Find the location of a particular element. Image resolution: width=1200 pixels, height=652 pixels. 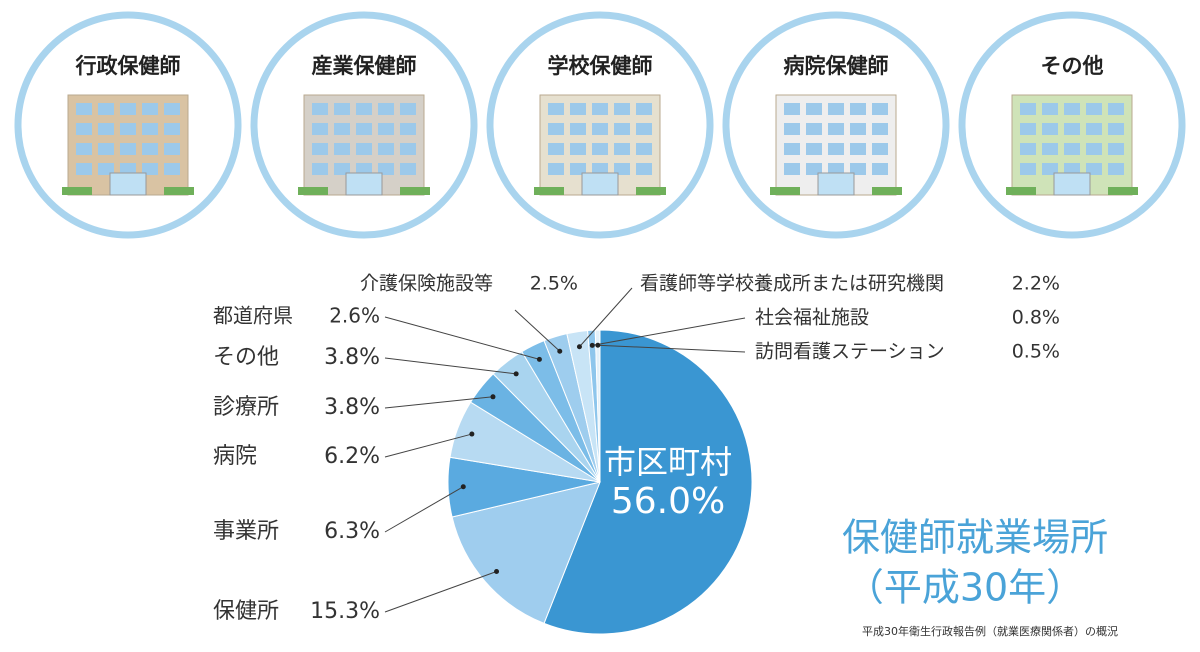

slice-value: 0.5% is located at coordinates (1036, 352).